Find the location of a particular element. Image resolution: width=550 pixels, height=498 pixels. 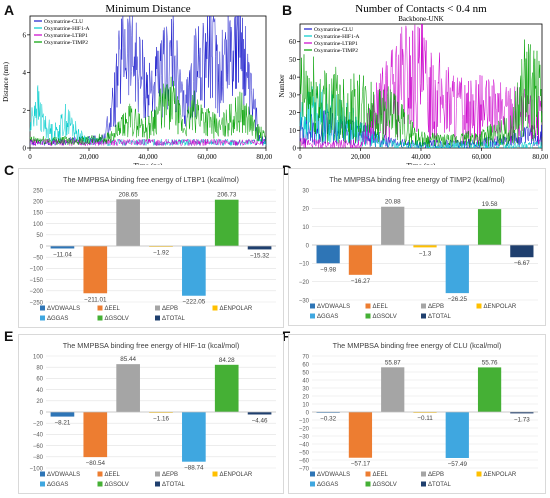

data-label: −80.54 is located at coordinates (96, 463).